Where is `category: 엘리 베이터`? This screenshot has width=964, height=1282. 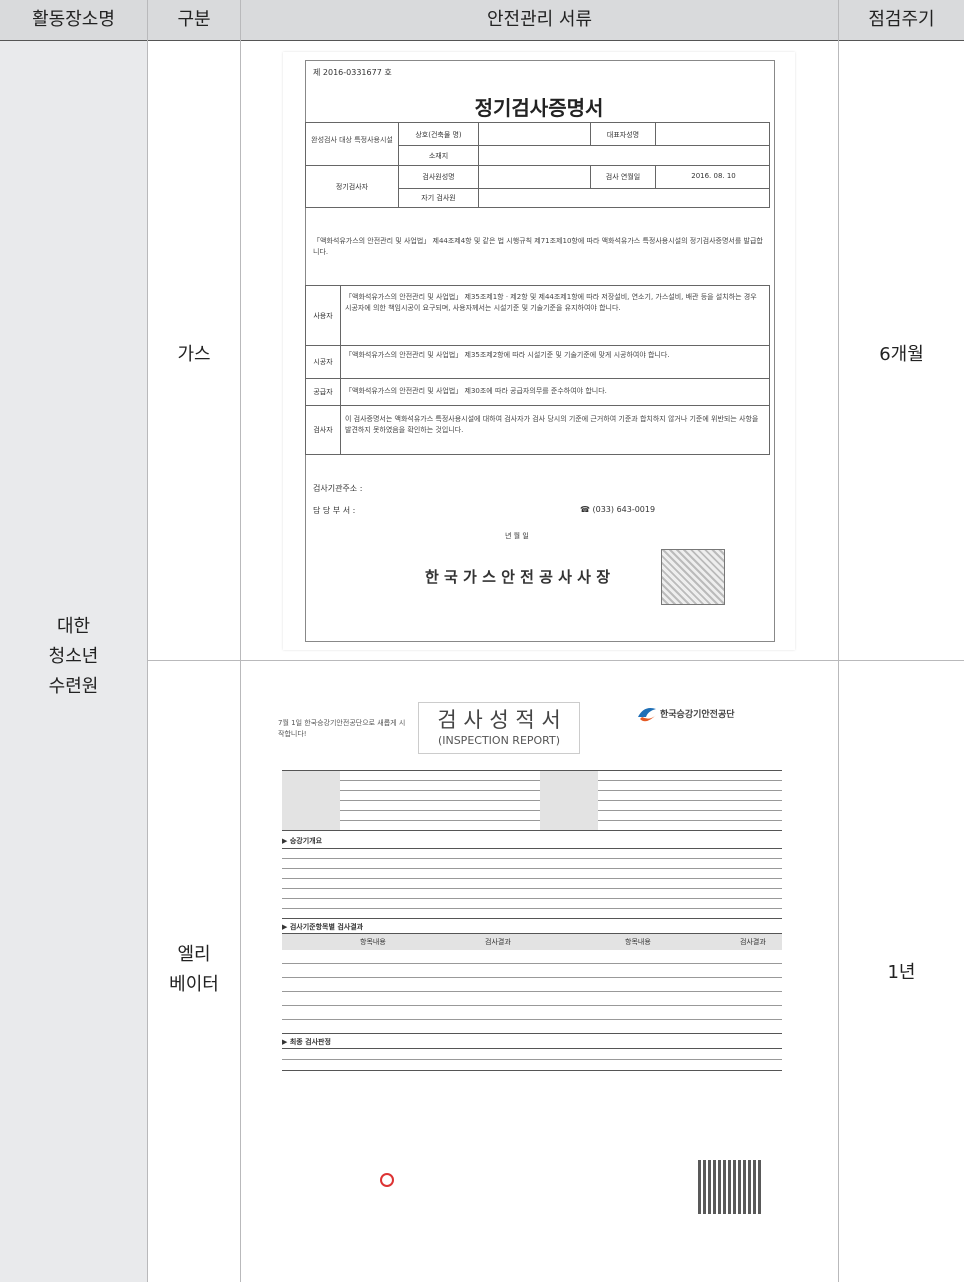
category: 엘리 베이터 is located at coordinates (194, 970).